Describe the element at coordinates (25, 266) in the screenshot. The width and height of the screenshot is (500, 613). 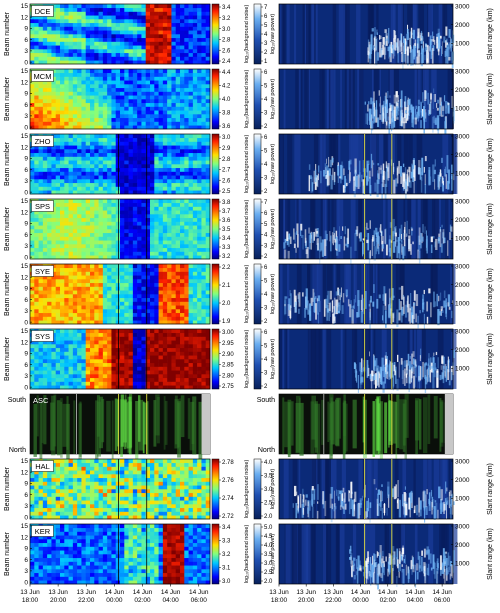
I see `beam-tick-label: 15` at that location.